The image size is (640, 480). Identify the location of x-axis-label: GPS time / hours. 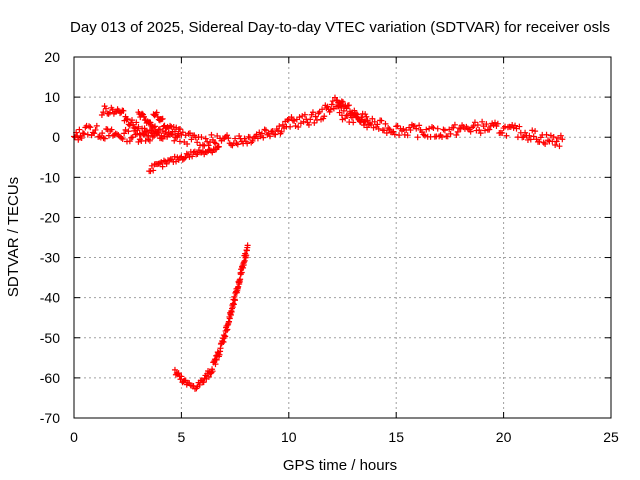
(340, 465).